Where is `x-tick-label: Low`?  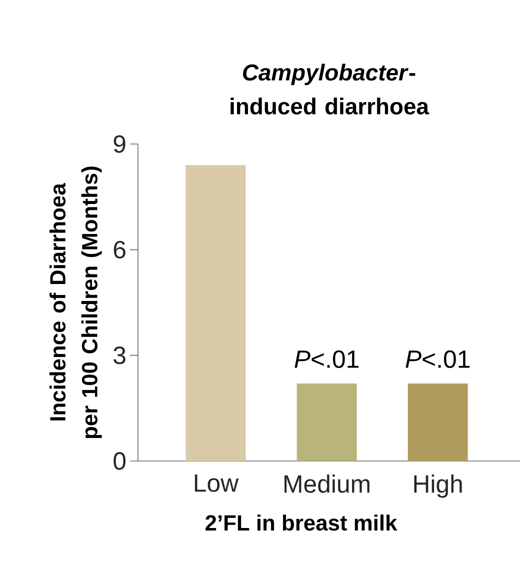 x-tick-label: Low is located at coordinates (216, 483).